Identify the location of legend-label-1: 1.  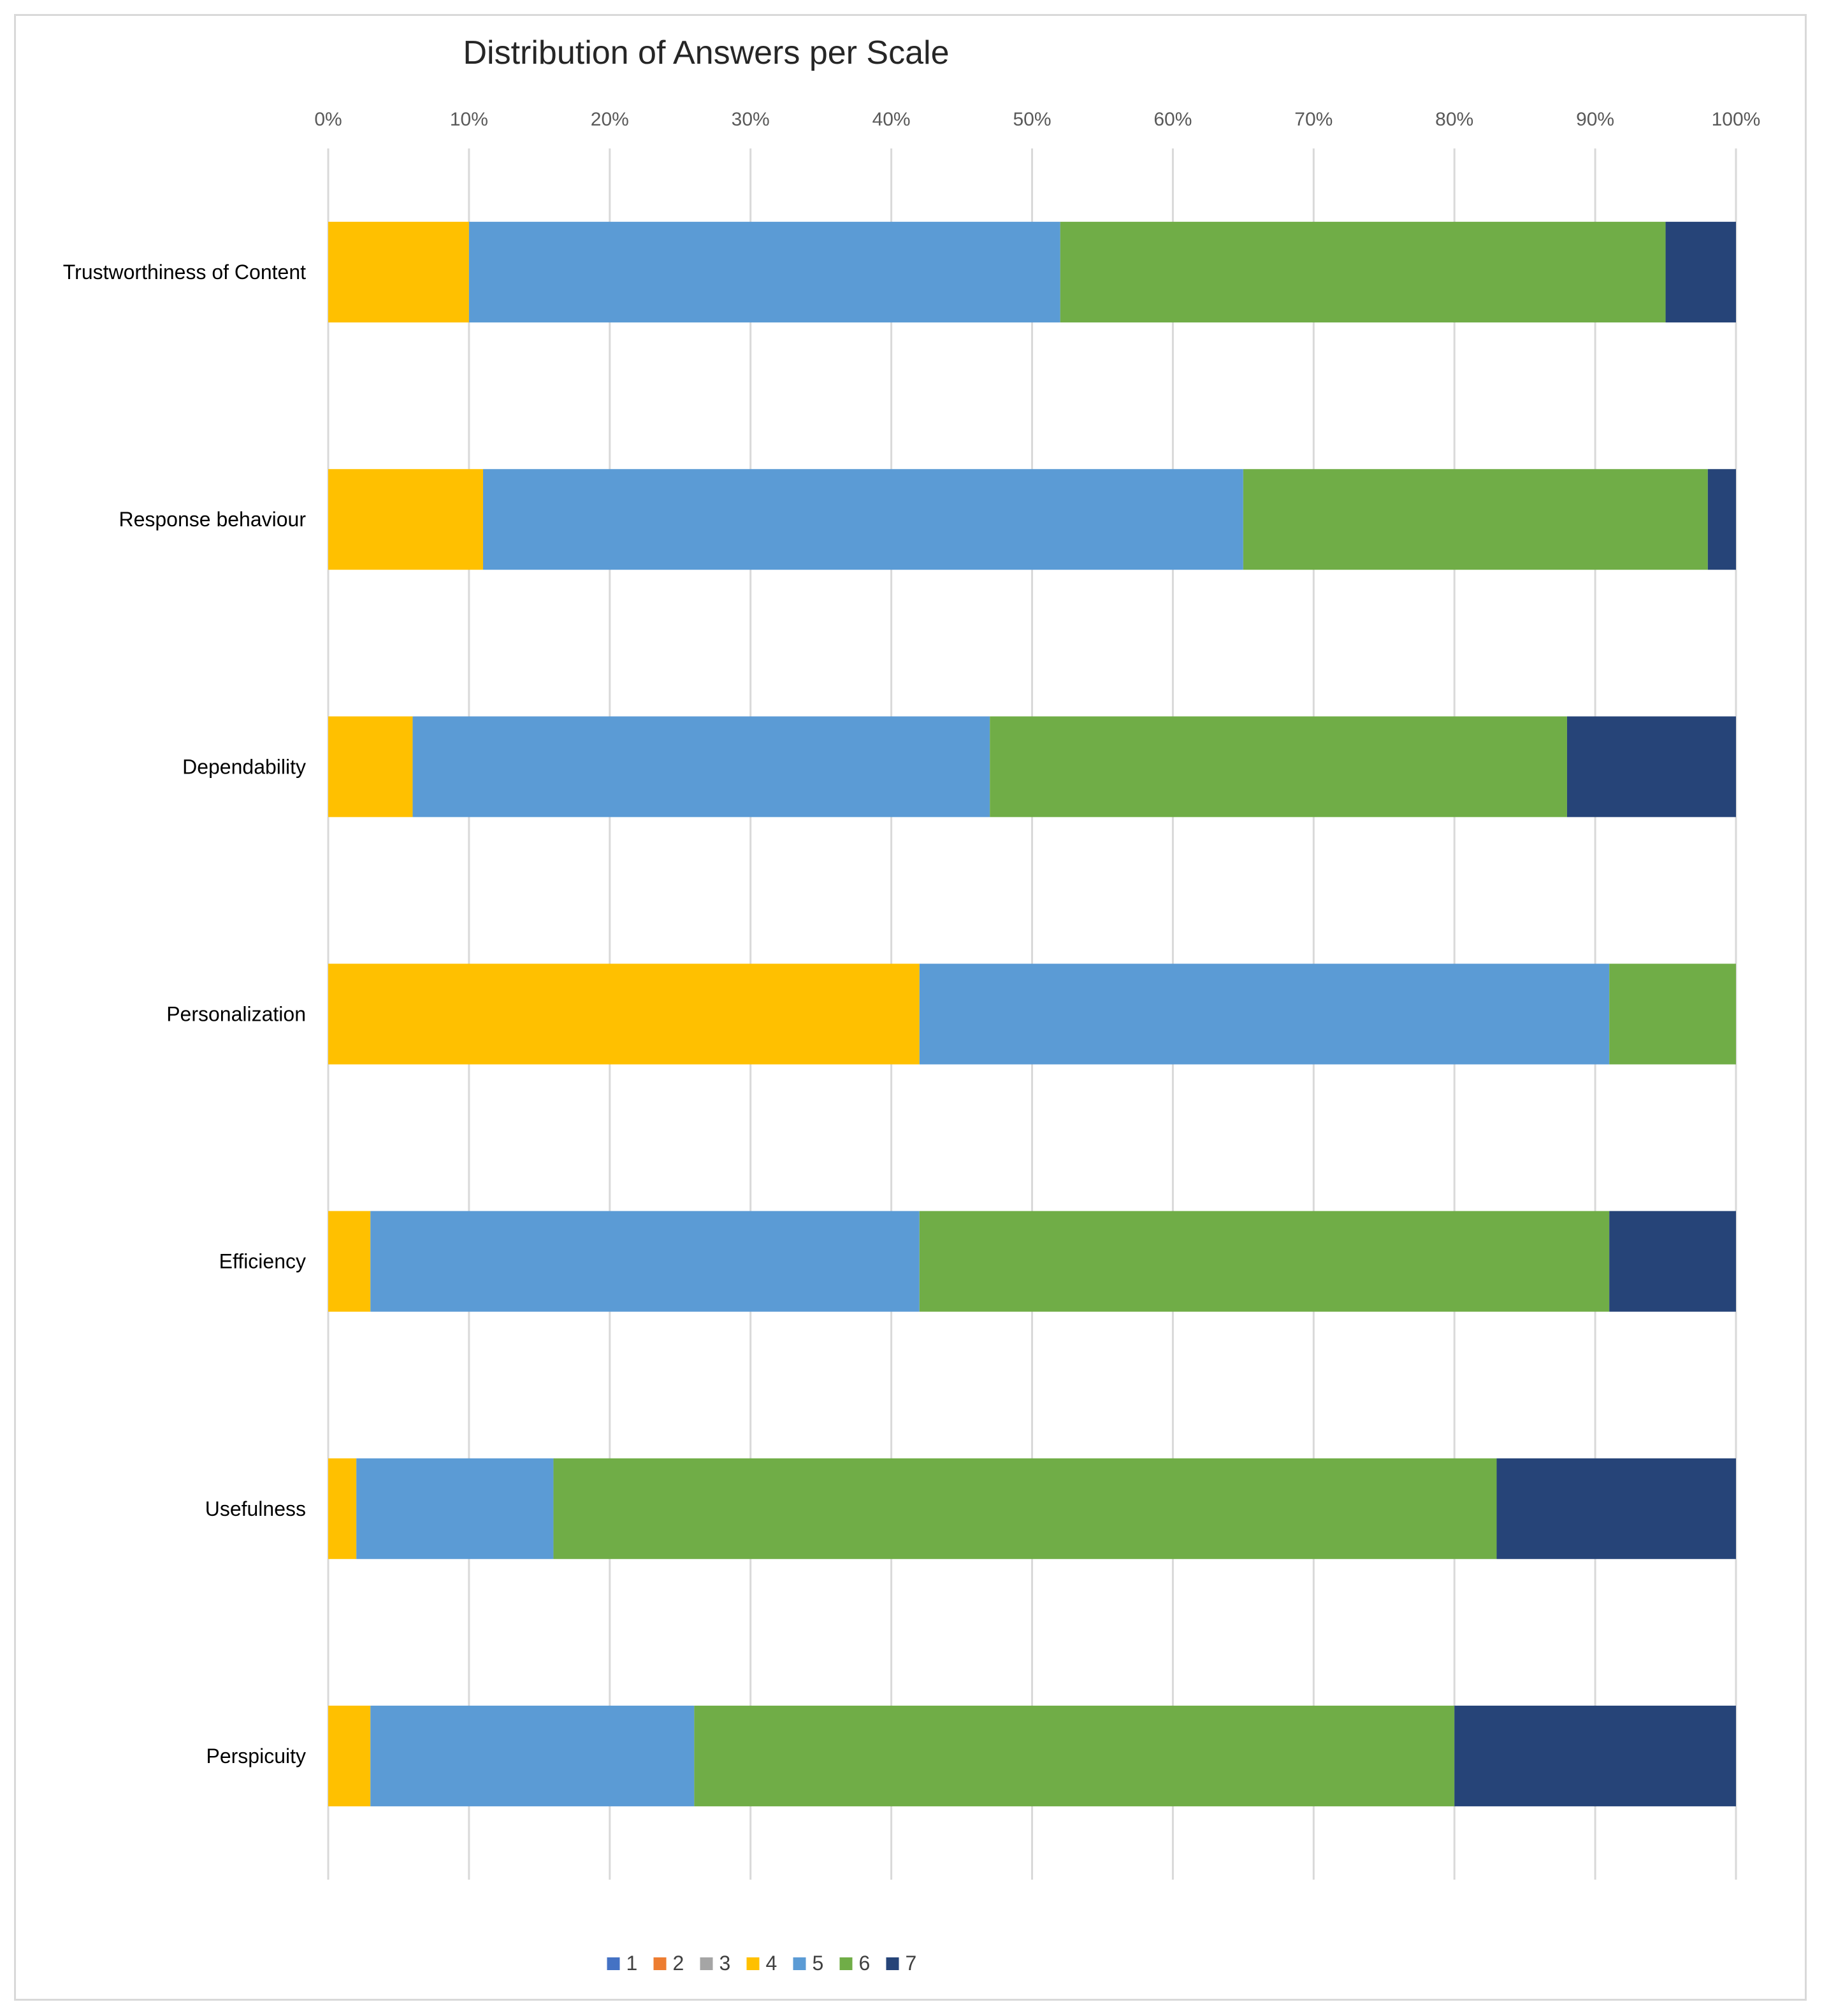
(632, 1963).